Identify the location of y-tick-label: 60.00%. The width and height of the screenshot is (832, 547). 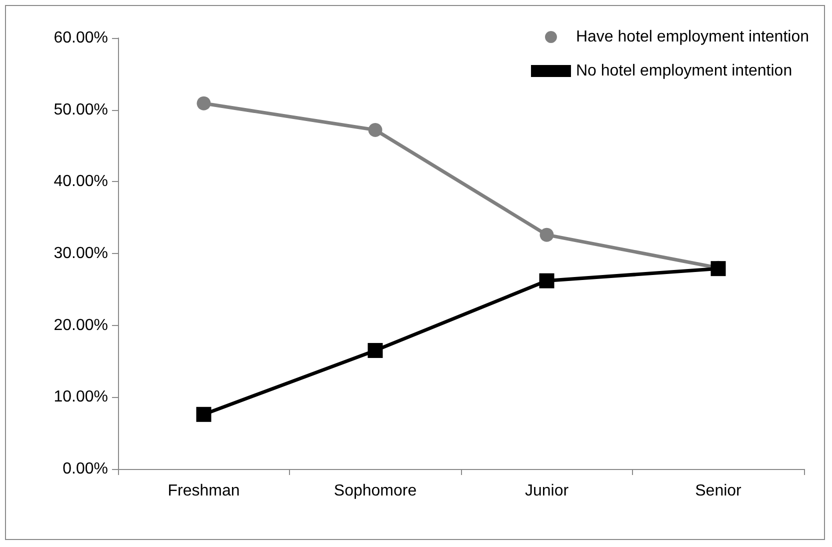
(81, 38).